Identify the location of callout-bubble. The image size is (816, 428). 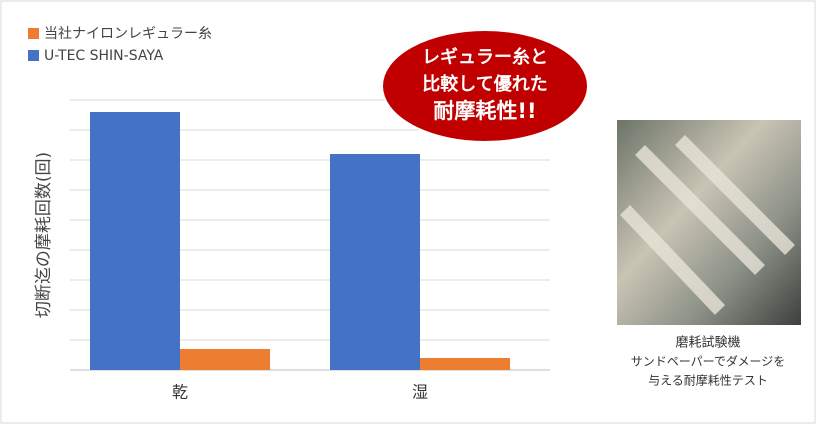
(485, 86).